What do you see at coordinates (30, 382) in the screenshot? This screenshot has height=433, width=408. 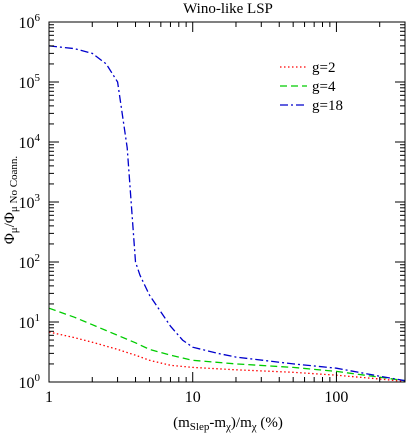 I see `y-tick-label: 10⁰` at bounding box center [30, 382].